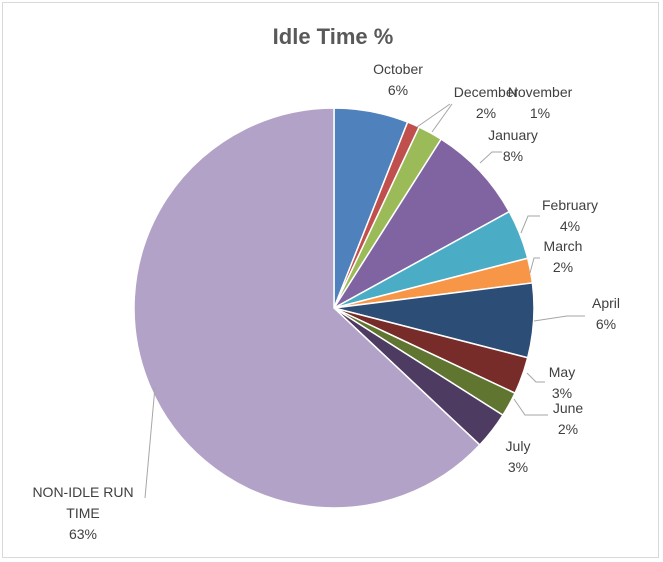  Describe the element at coordinates (82, 513) in the screenshot. I see `data-label-non-idle-run-time: NON-IDLE RUN TIME 63%` at that location.